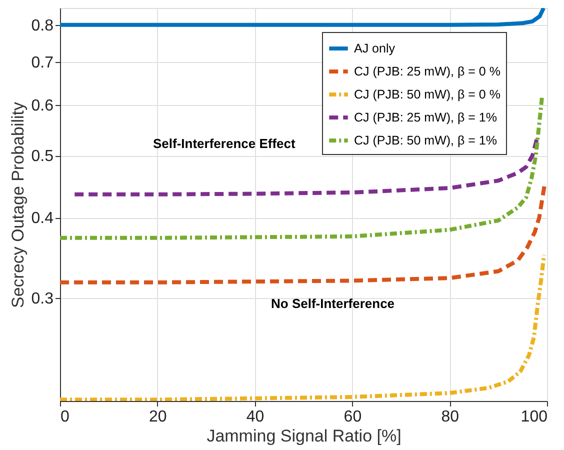 The height and width of the screenshot is (450, 564). Describe the element at coordinates (425, 141) in the screenshot. I see `legend-label: CJ (PJB: 50 mW), β = 1%` at that location.